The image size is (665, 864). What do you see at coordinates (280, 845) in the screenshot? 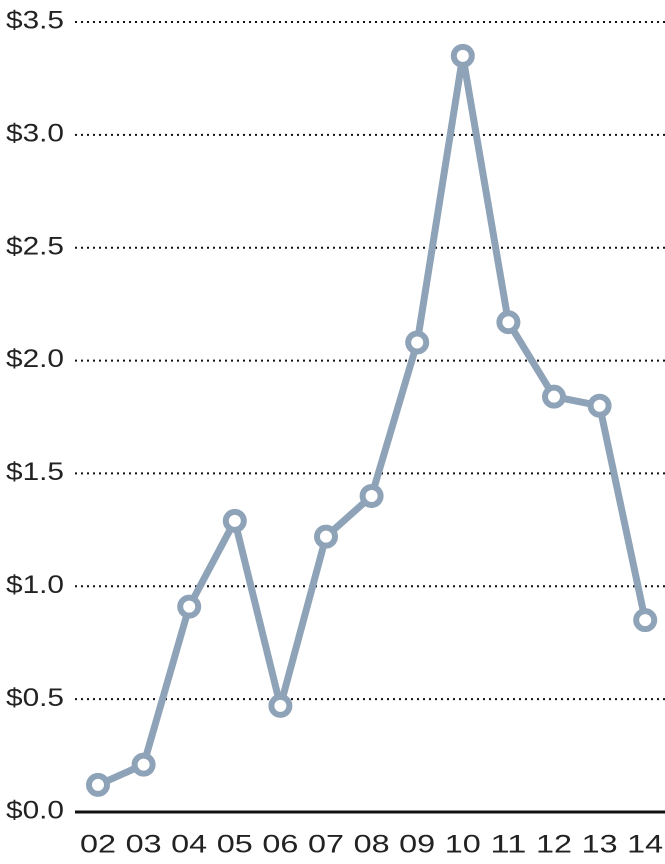
I see `x-tick-label: 06` at bounding box center [280, 845].